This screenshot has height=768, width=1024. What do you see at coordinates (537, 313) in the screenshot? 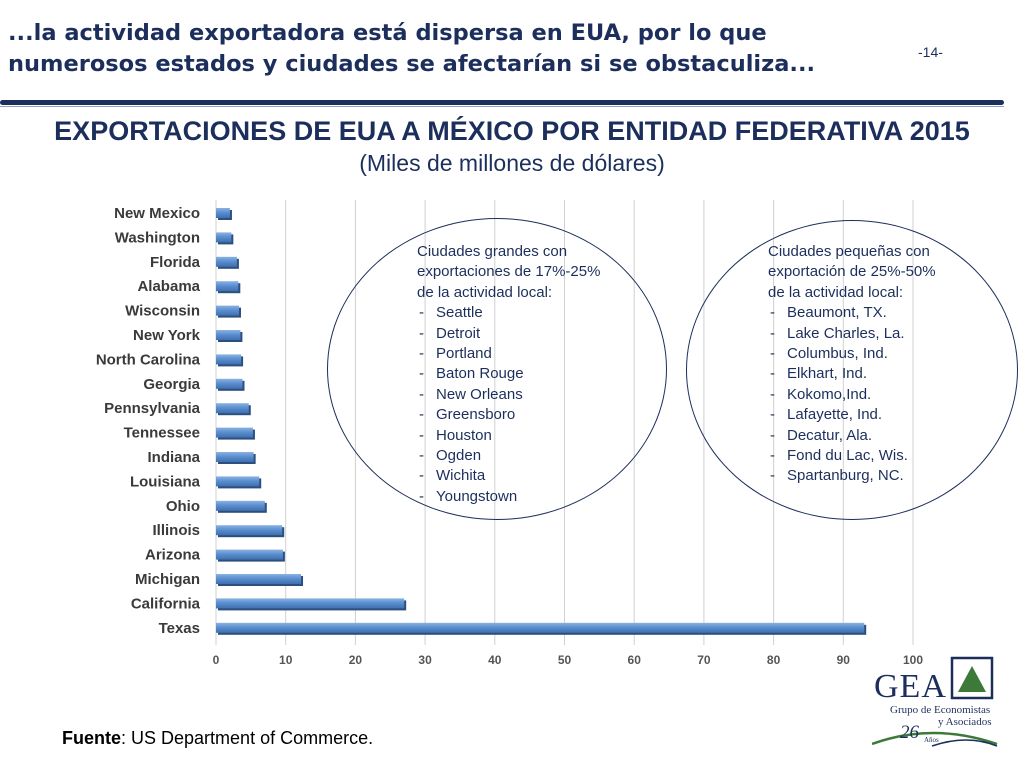
I see `list-item: Seattle` at bounding box center [537, 313].